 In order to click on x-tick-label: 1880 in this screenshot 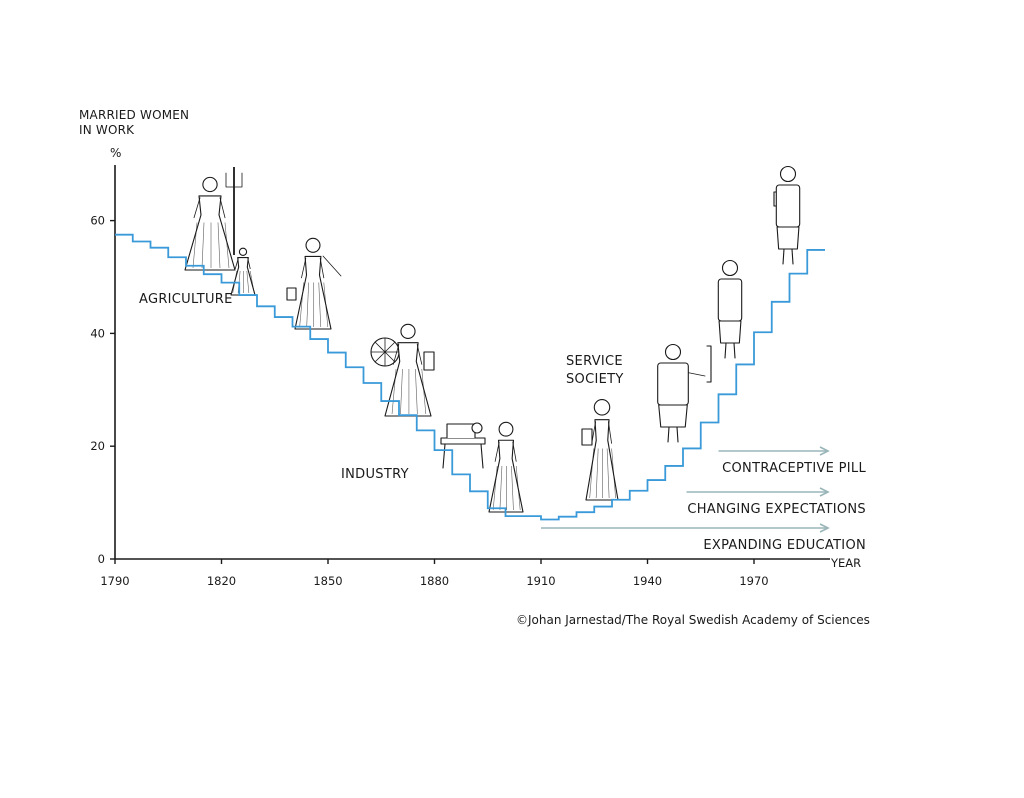, I will do `click(434, 581)`.